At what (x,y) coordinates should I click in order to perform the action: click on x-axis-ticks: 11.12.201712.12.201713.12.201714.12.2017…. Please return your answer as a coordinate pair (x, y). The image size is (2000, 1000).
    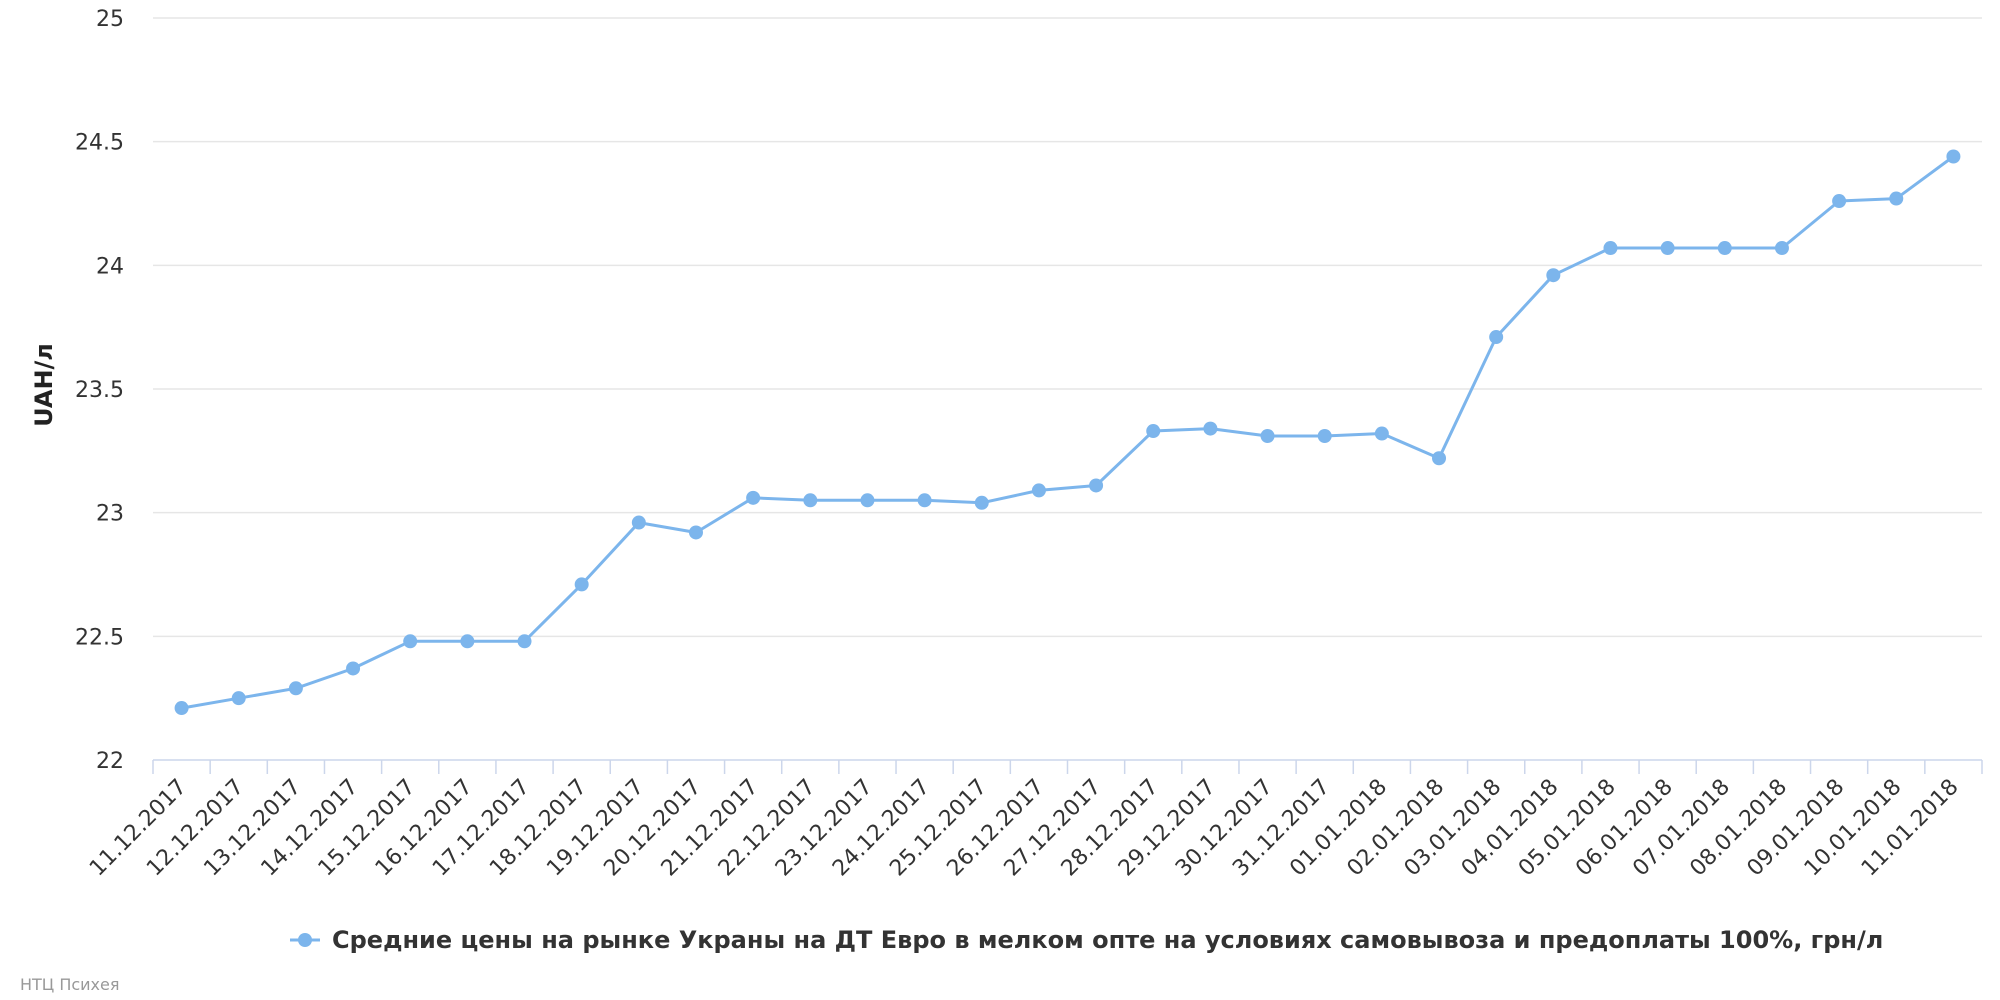
    Looking at the image, I should click on (1024, 828).